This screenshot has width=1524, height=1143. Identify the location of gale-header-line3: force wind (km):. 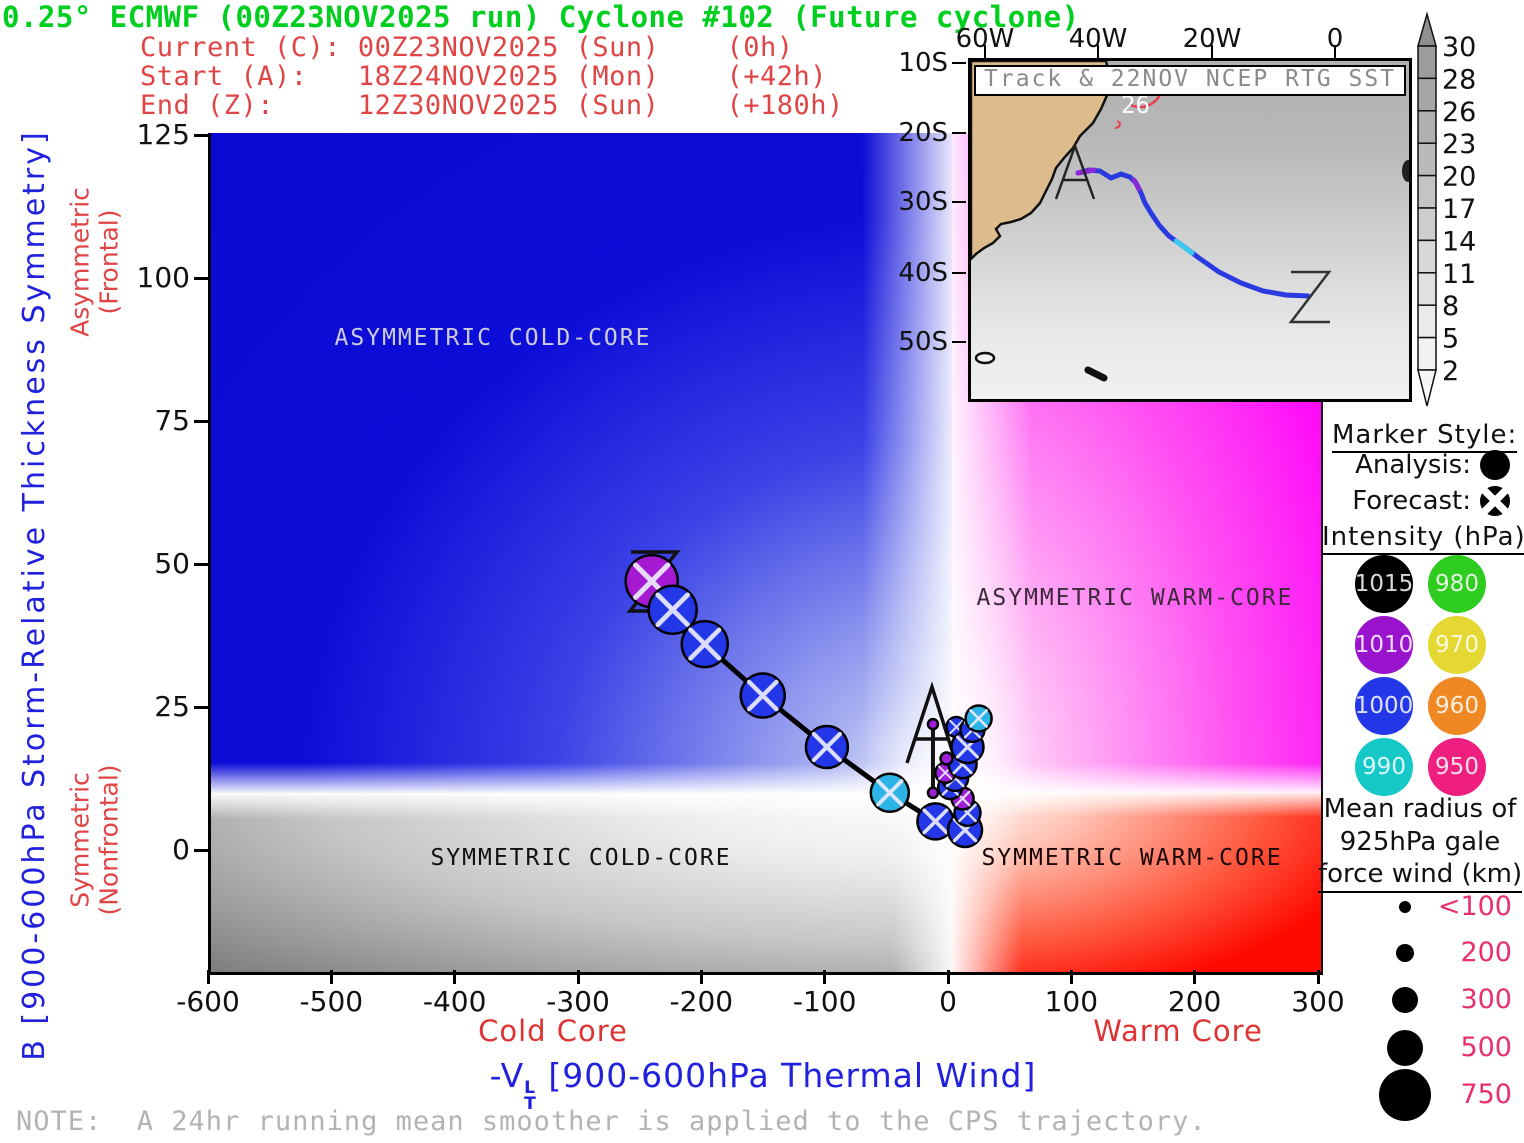
(1421, 876).